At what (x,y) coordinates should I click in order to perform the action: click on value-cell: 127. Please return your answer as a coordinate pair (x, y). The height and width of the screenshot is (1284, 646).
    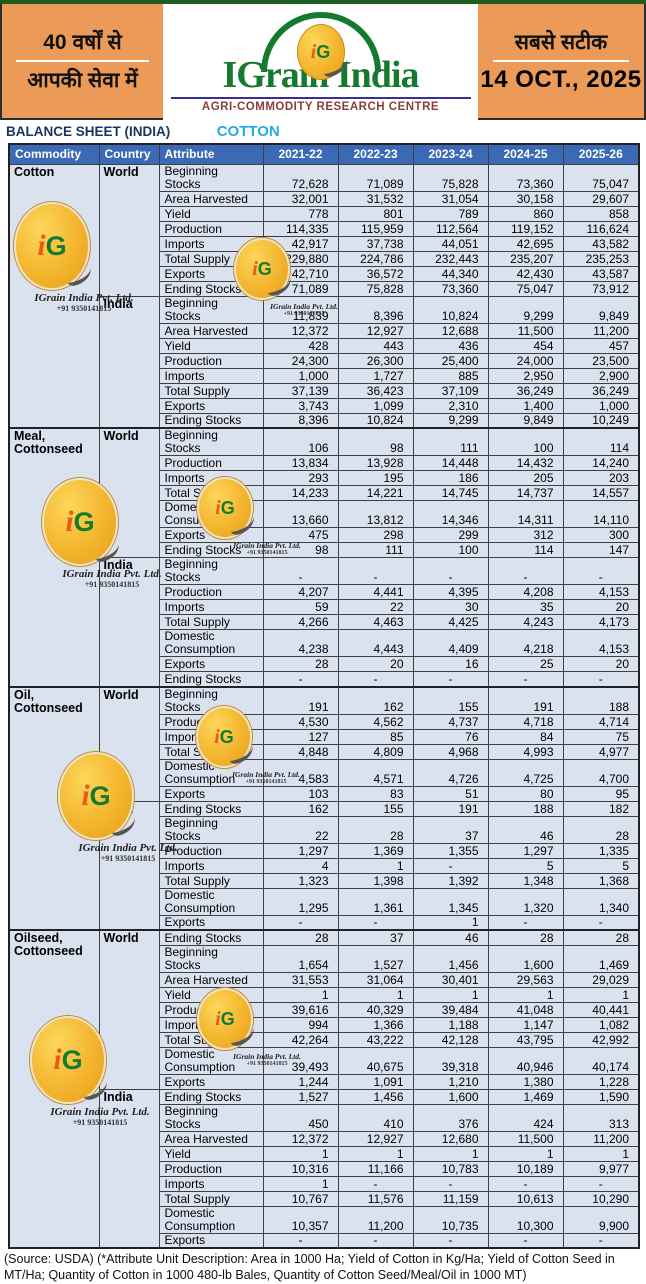
    Looking at the image, I should click on (300, 736).